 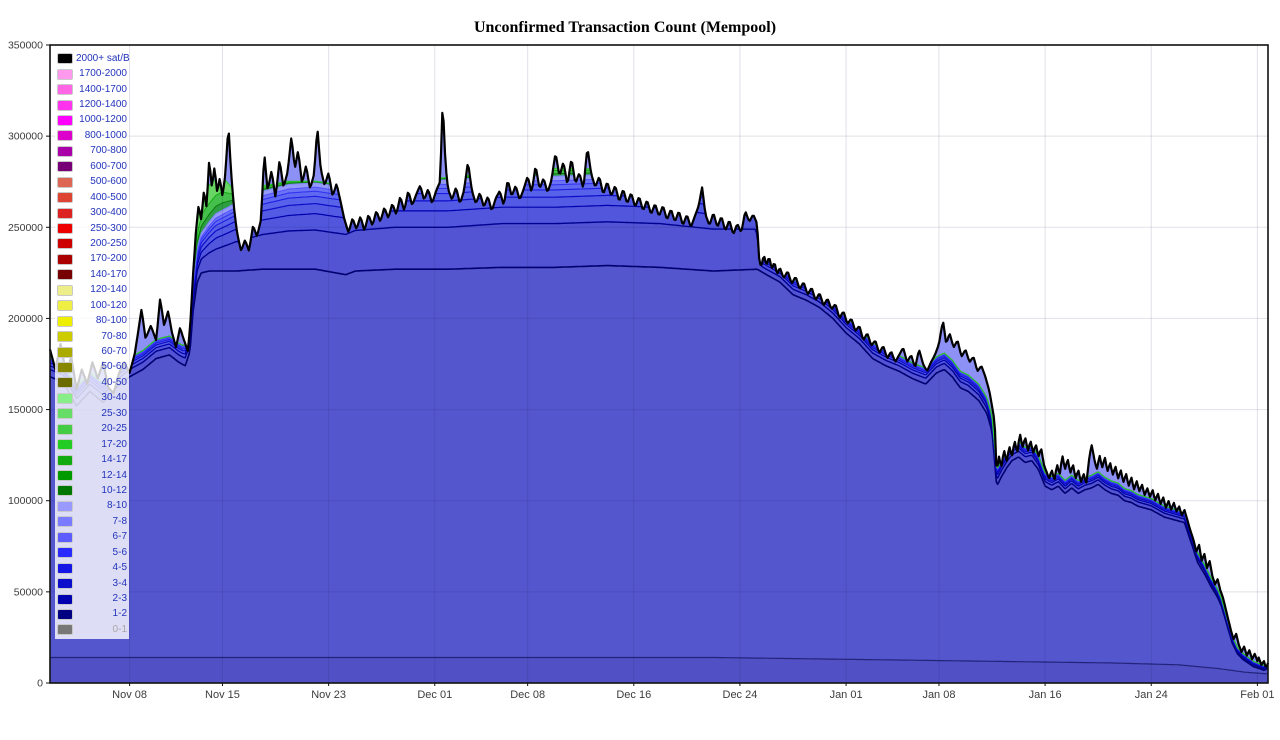 What do you see at coordinates (114, 444) in the screenshot?
I see `legend-item-label: 17-20` at bounding box center [114, 444].